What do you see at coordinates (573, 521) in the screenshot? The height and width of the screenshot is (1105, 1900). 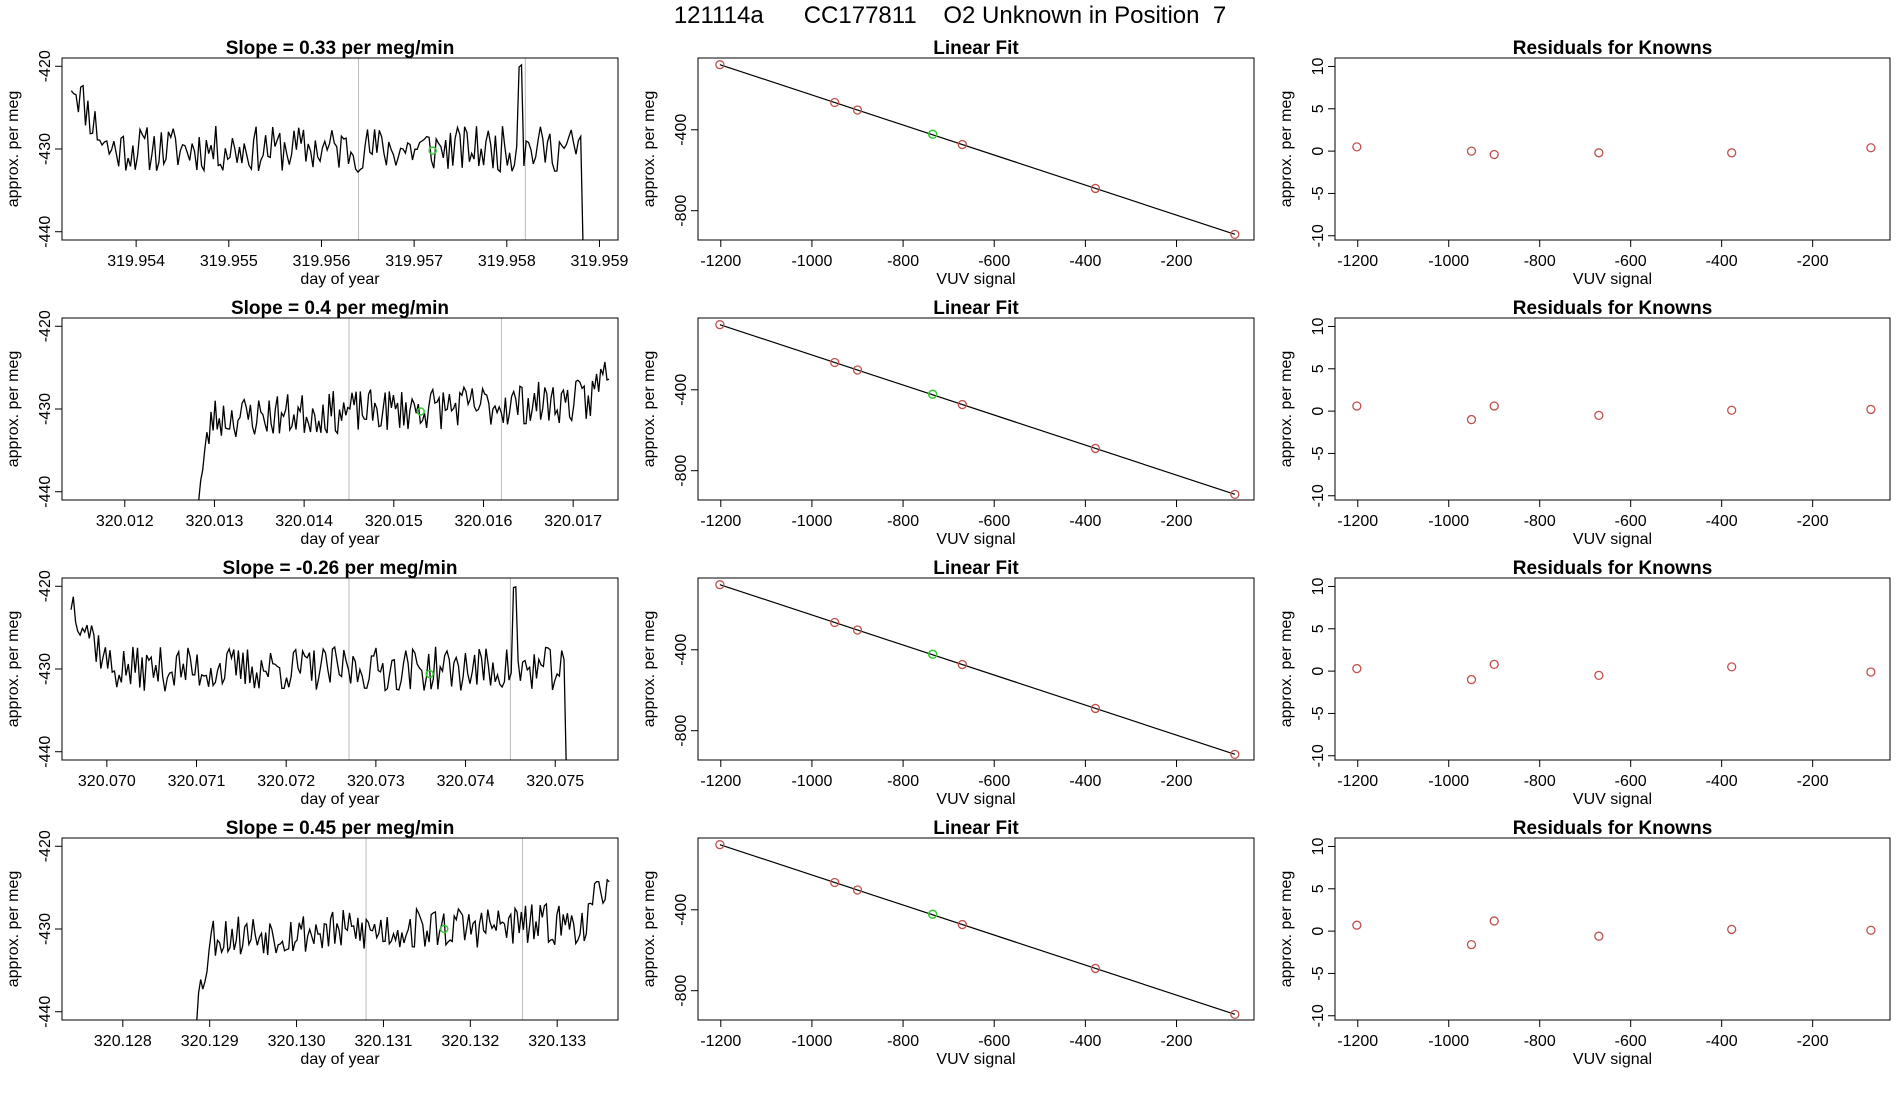 I see `x-tick-label: 320.017` at bounding box center [573, 521].